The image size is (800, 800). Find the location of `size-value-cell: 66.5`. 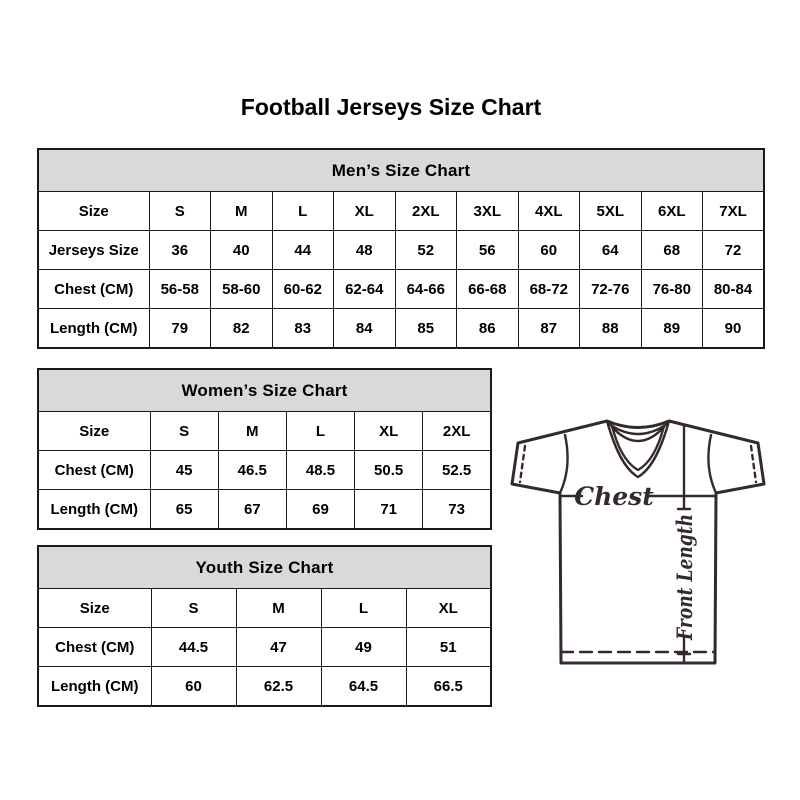

size-value-cell: 66.5 is located at coordinates (448, 686).